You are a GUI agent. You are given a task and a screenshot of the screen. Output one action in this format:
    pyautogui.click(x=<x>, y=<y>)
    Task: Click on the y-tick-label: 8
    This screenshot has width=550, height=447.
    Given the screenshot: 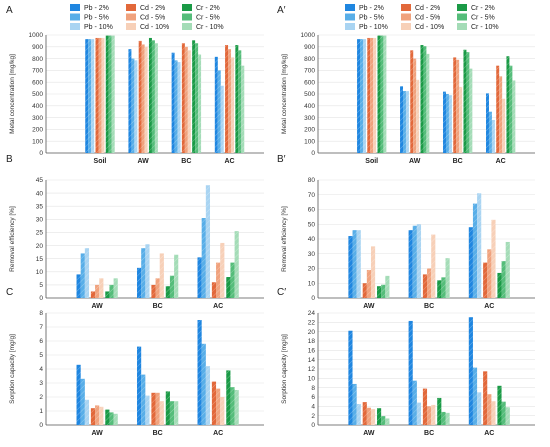 What is the action you would take?
    pyautogui.click(x=313, y=388)
    